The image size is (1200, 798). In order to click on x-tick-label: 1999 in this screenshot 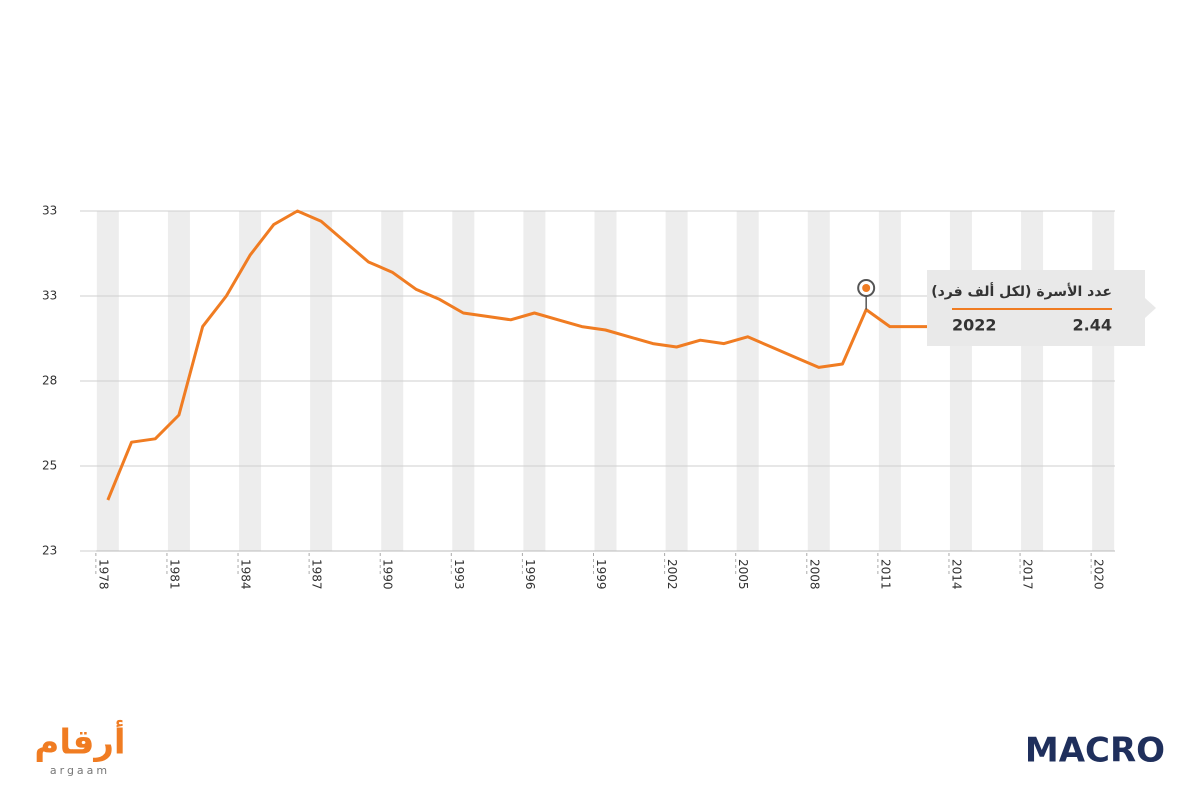, I will do `click(601, 574)`.